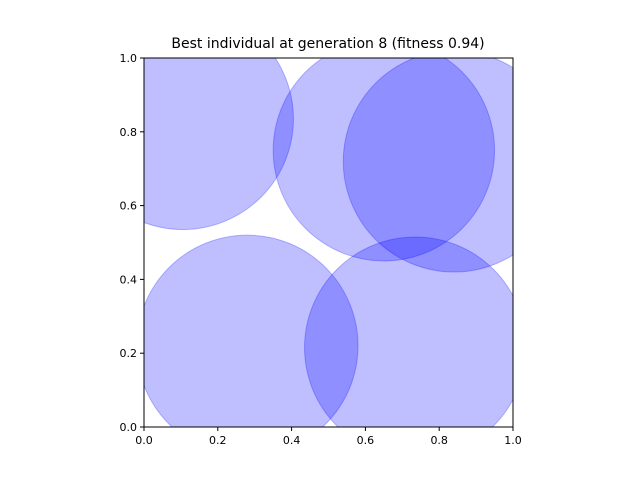 This screenshot has height=480, width=640. I want to click on y-axis: 0.0 0.2 0.4 0.6 0.8 1.0, so click(132, 243).